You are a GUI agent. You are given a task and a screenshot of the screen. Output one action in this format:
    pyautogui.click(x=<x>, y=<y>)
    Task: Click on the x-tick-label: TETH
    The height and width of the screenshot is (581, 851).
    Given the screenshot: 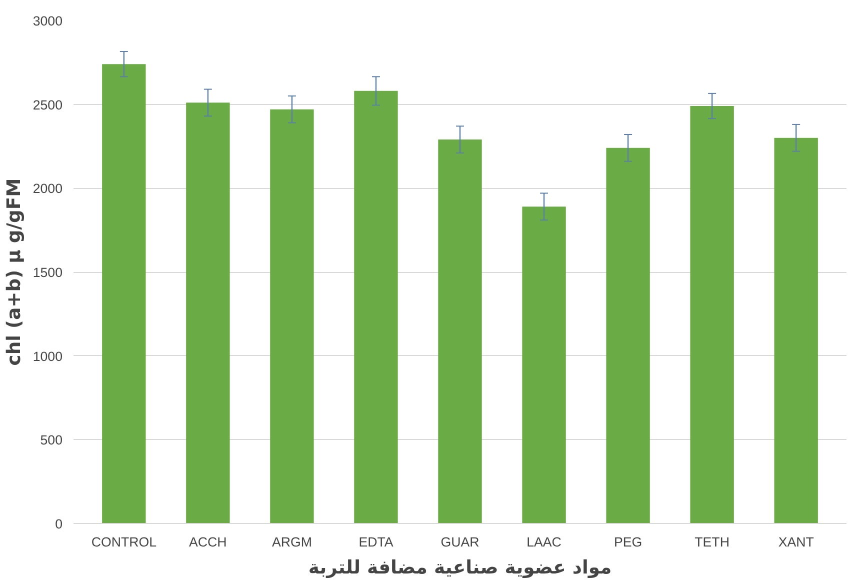 What is the action you would take?
    pyautogui.click(x=712, y=542)
    